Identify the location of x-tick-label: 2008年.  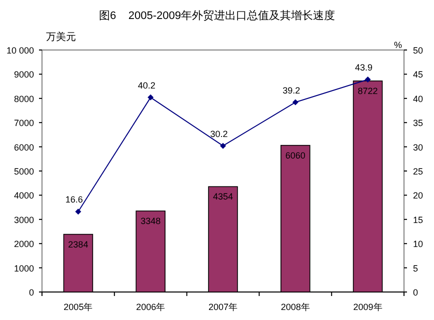
(295, 307).